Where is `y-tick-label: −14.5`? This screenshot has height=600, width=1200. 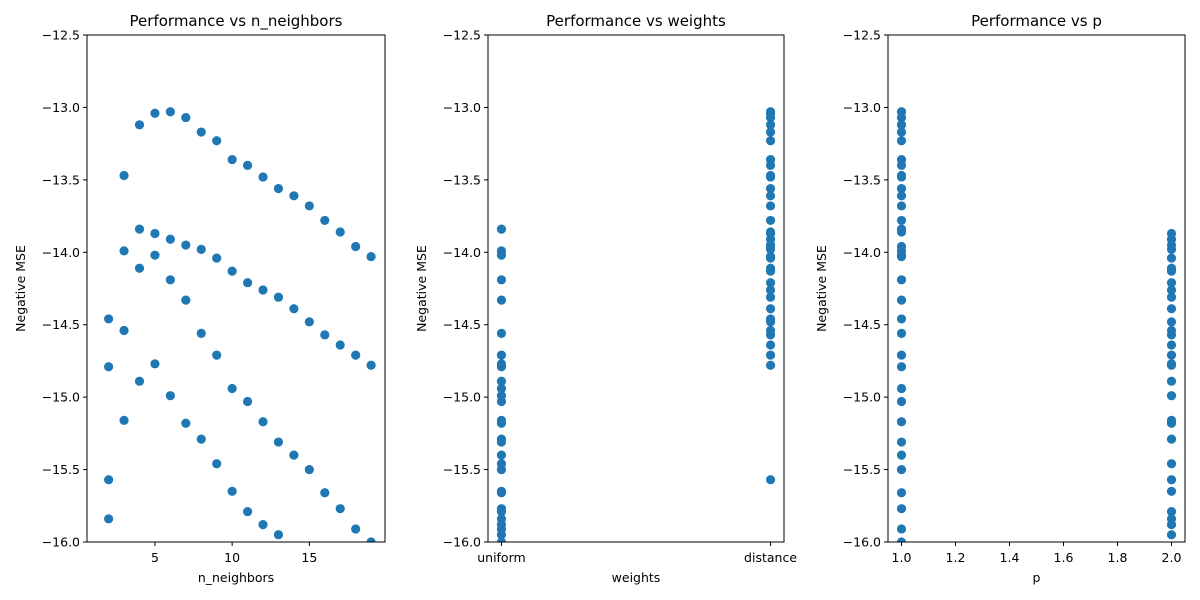
y-tick-label: −14.5 is located at coordinates (862, 324).